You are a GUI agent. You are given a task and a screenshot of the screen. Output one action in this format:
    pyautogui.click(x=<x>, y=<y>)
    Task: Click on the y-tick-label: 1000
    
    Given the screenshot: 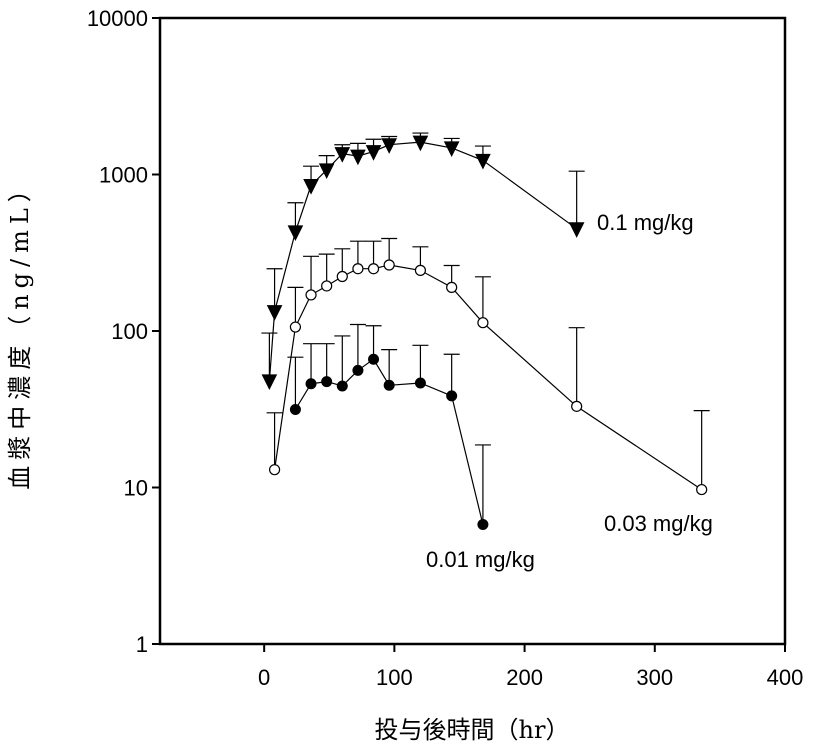 What is the action you would take?
    pyautogui.click(x=123, y=175)
    